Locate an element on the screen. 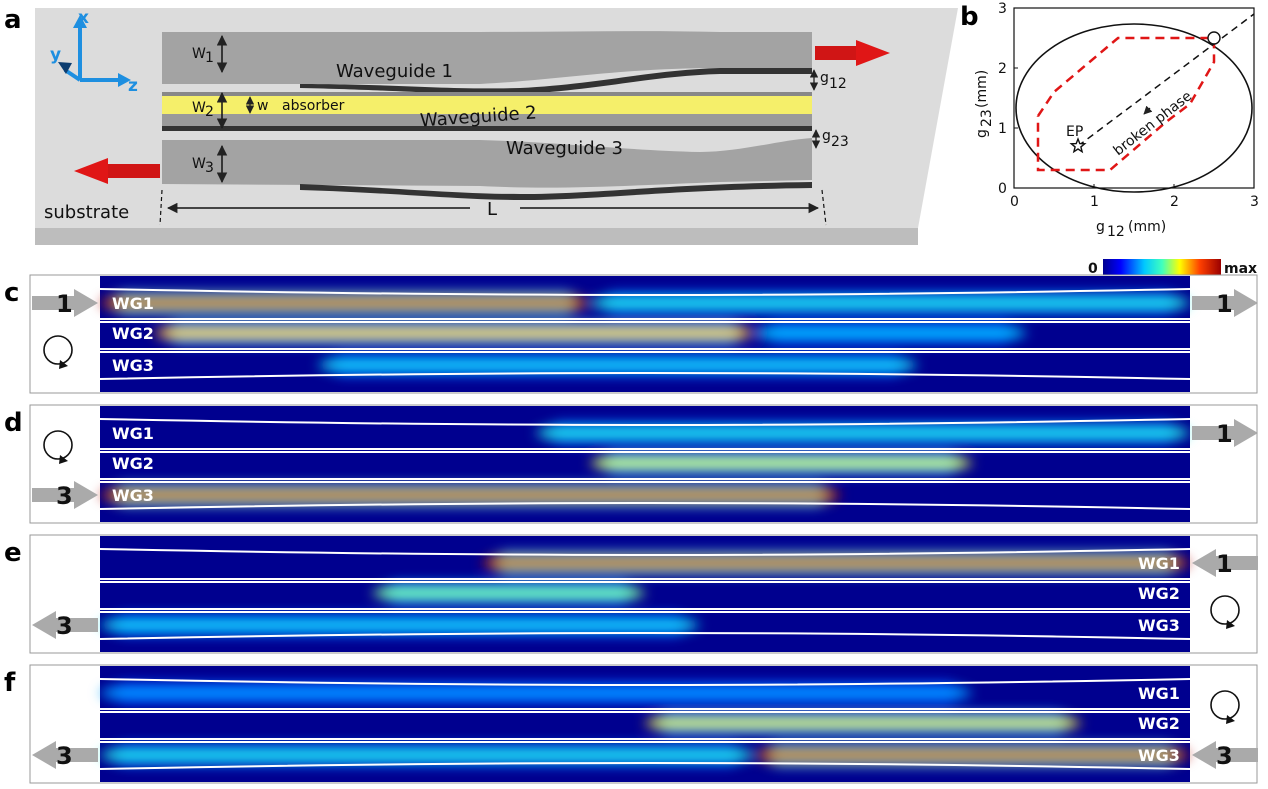 Image resolution: width=1268 pixels, height=789 pixels. colorbar-gradient is located at coordinates (1162, 267).